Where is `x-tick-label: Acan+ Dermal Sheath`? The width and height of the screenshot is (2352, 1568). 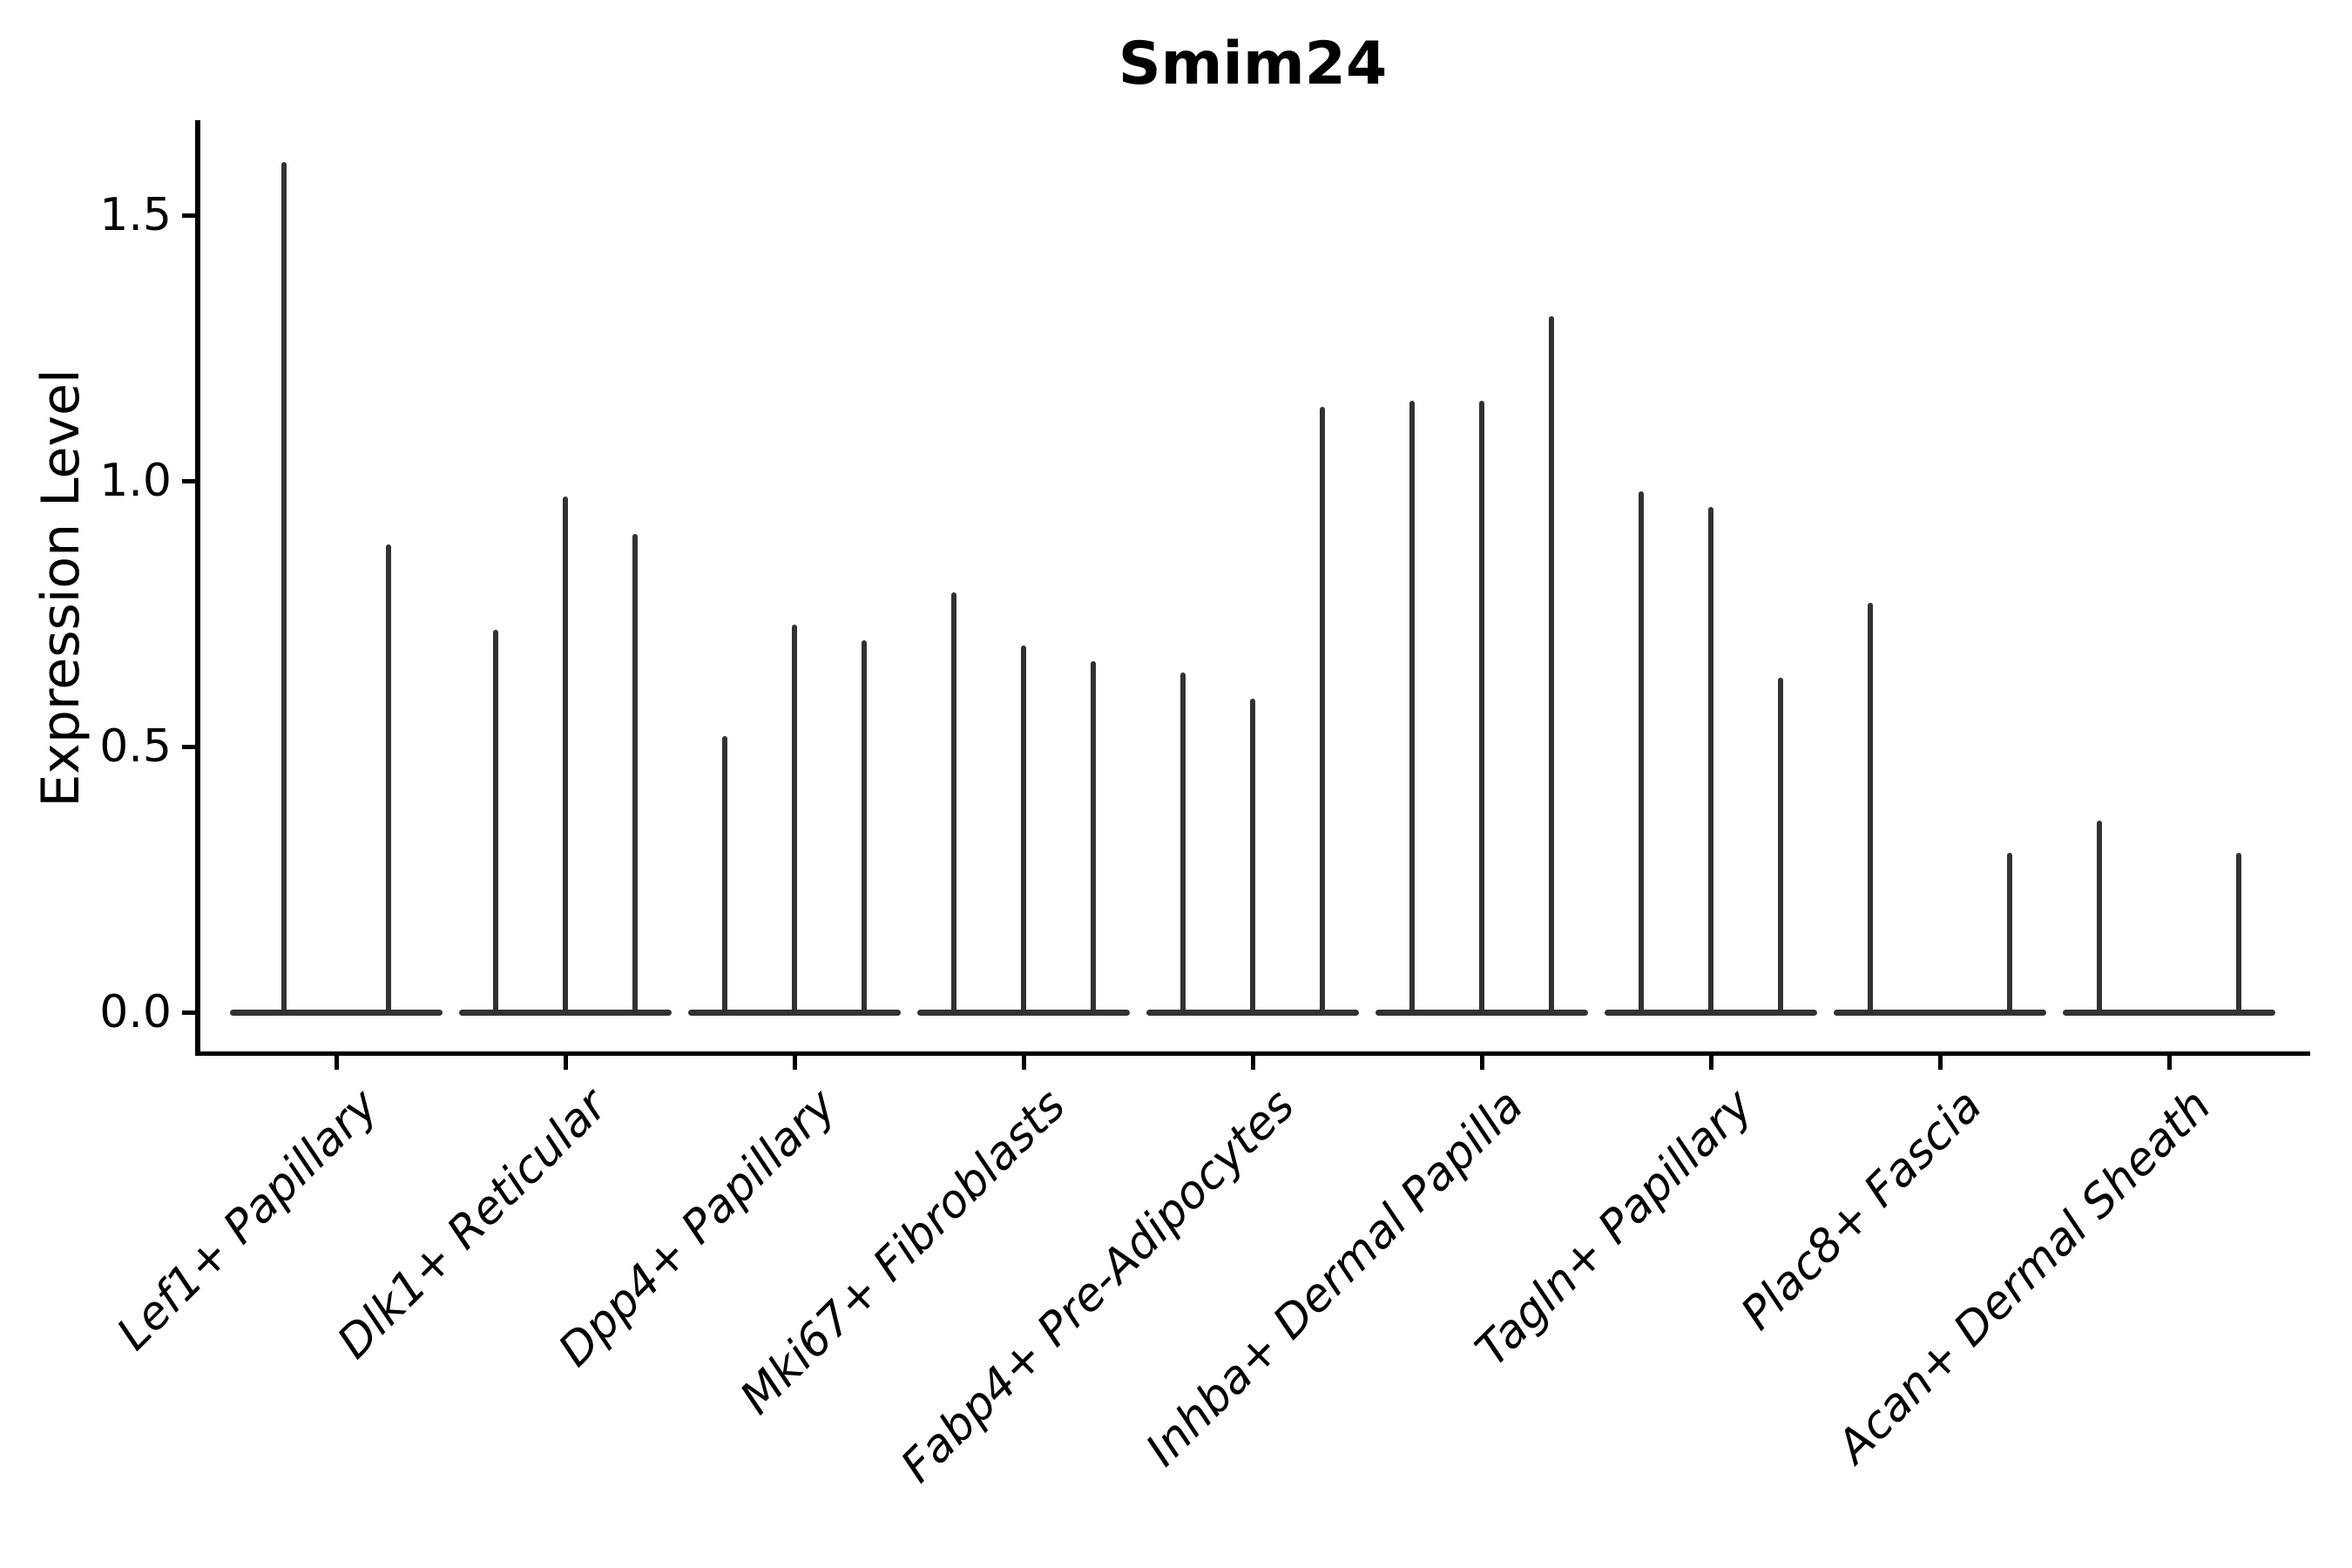 x-tick-label: Acan+ Dermal Sheath is located at coordinates (2024, 1276).